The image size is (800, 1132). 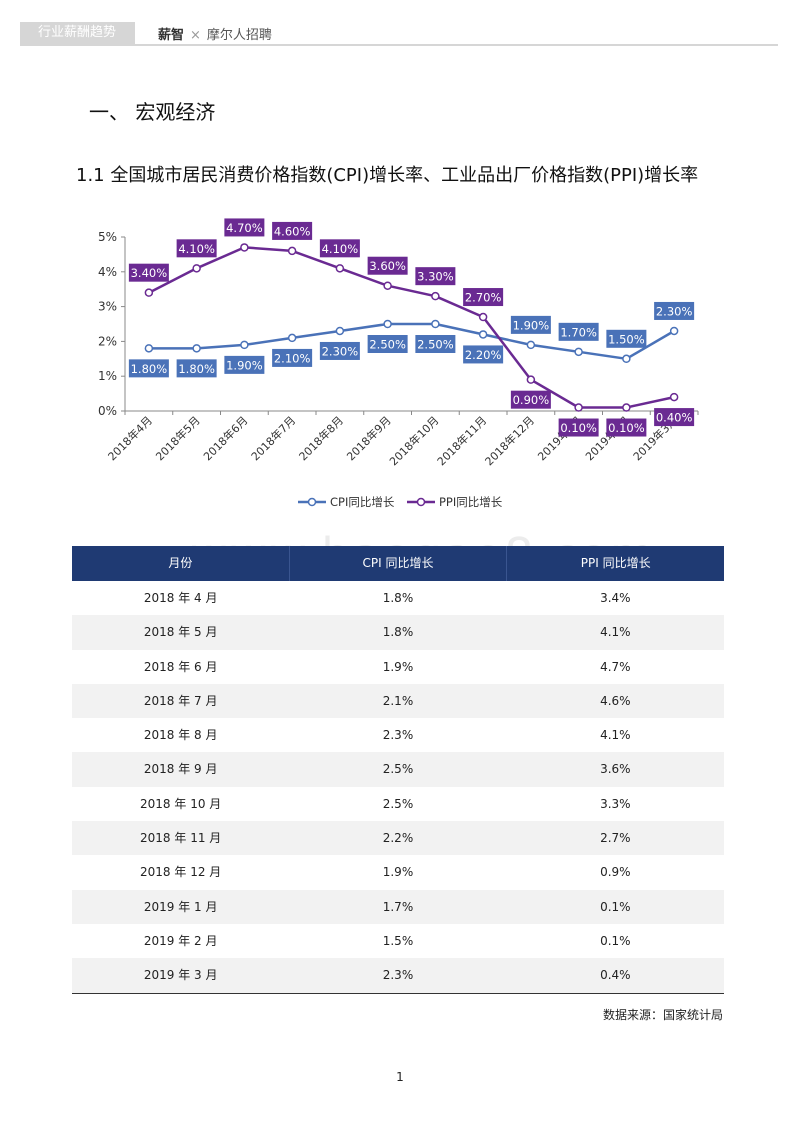 I want to click on table-cell-month: 2018 年 10 月, so click(x=181, y=803).